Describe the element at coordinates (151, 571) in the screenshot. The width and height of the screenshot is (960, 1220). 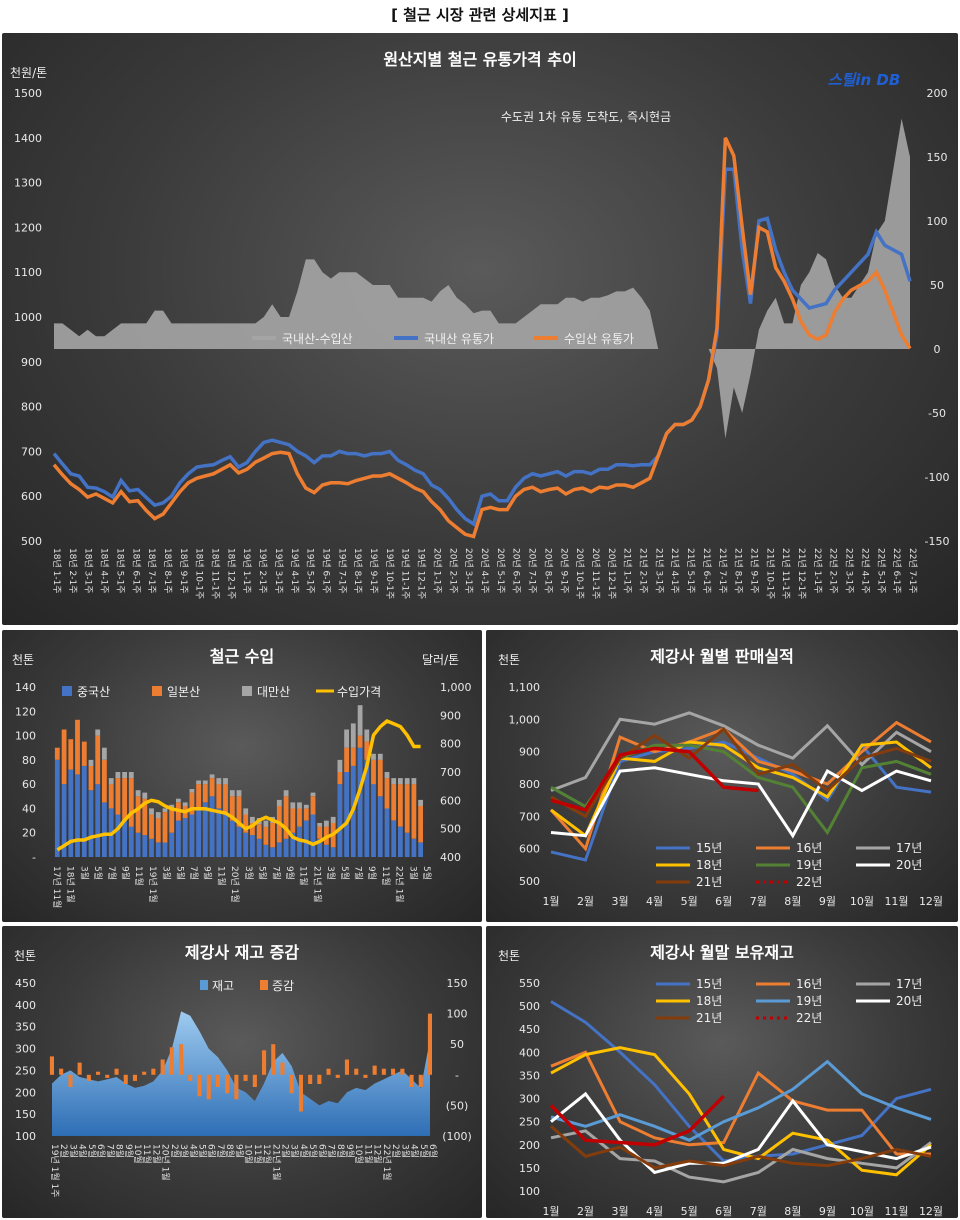
I see `x-tick-label: 18년 7-1주` at that location.